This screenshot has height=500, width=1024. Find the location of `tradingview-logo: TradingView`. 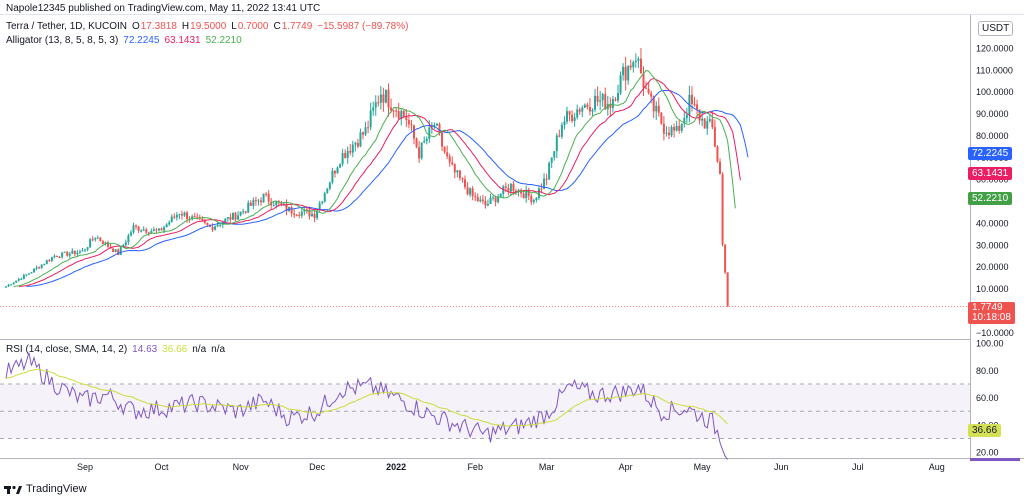

tradingview-logo: TradingView is located at coordinates (45, 489).